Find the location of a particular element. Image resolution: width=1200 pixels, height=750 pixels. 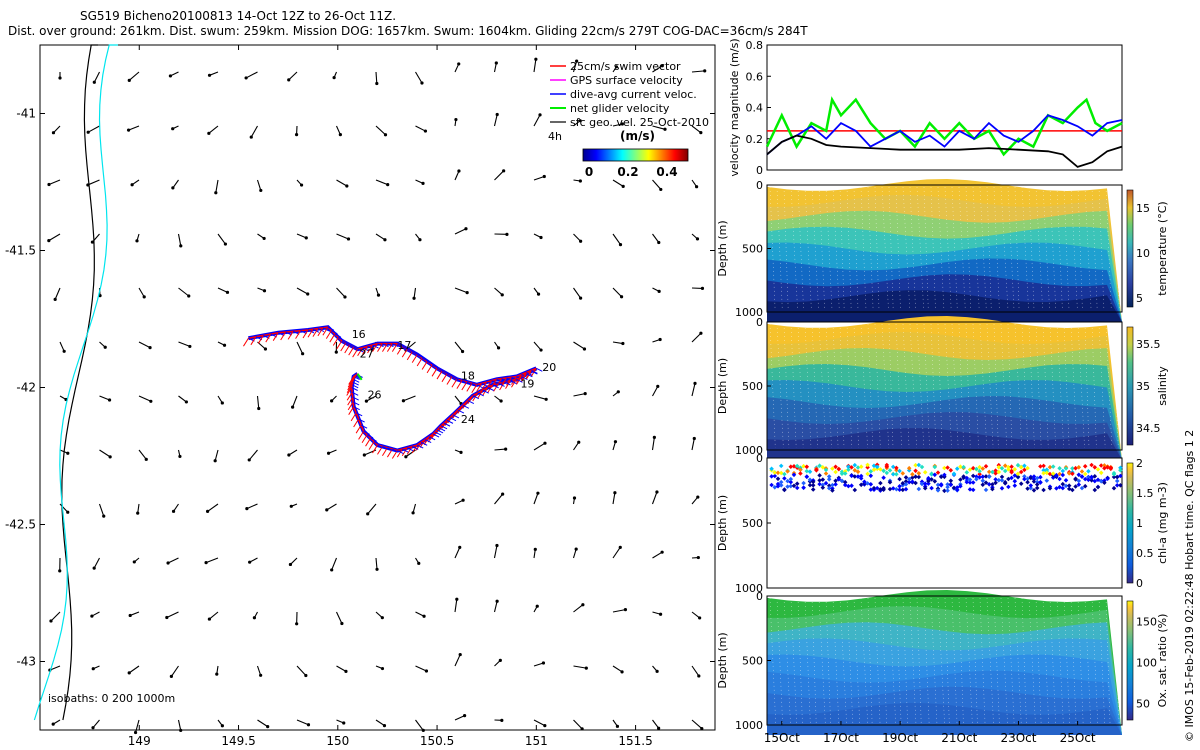

chla-panel: 0 500 1000 Depth (m) 0 0.5 1 1.5 2 chl-a (mg m-3) is located at coordinates (942, 523).